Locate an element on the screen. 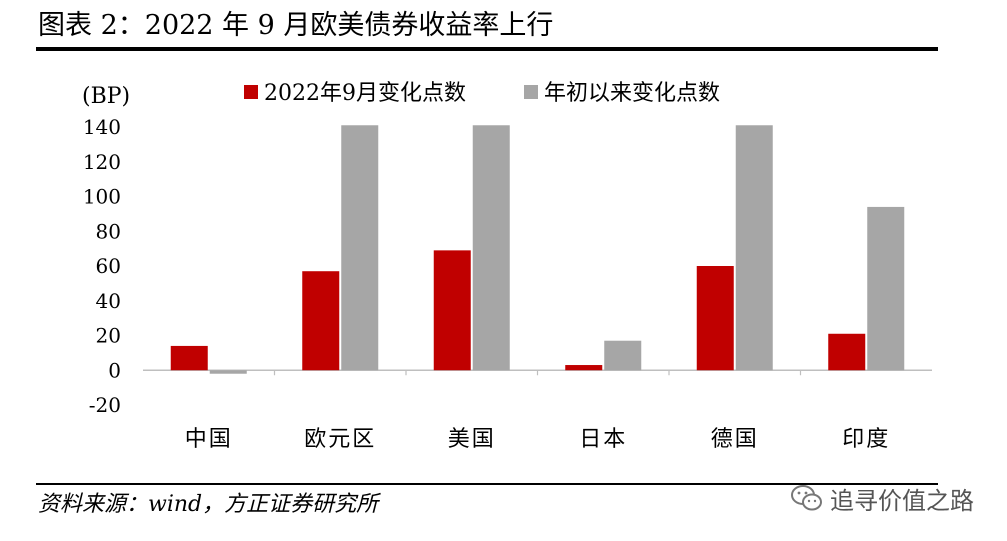 The image size is (1007, 541). x-tick-label: 美国 is located at coordinates (472, 439).